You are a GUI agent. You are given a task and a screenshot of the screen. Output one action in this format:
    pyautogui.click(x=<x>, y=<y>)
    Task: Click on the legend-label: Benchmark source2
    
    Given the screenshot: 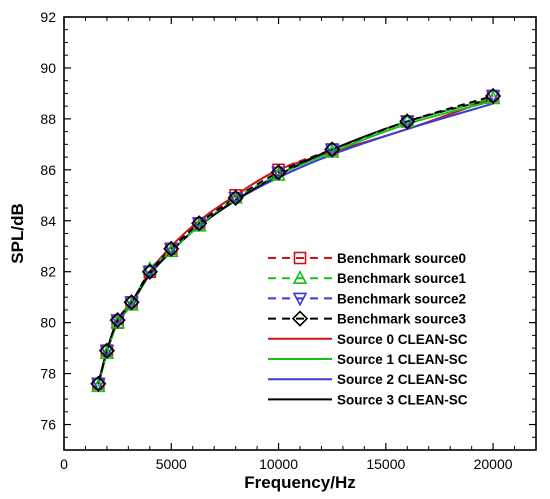 What is the action you would take?
    pyautogui.click(x=401, y=298)
    